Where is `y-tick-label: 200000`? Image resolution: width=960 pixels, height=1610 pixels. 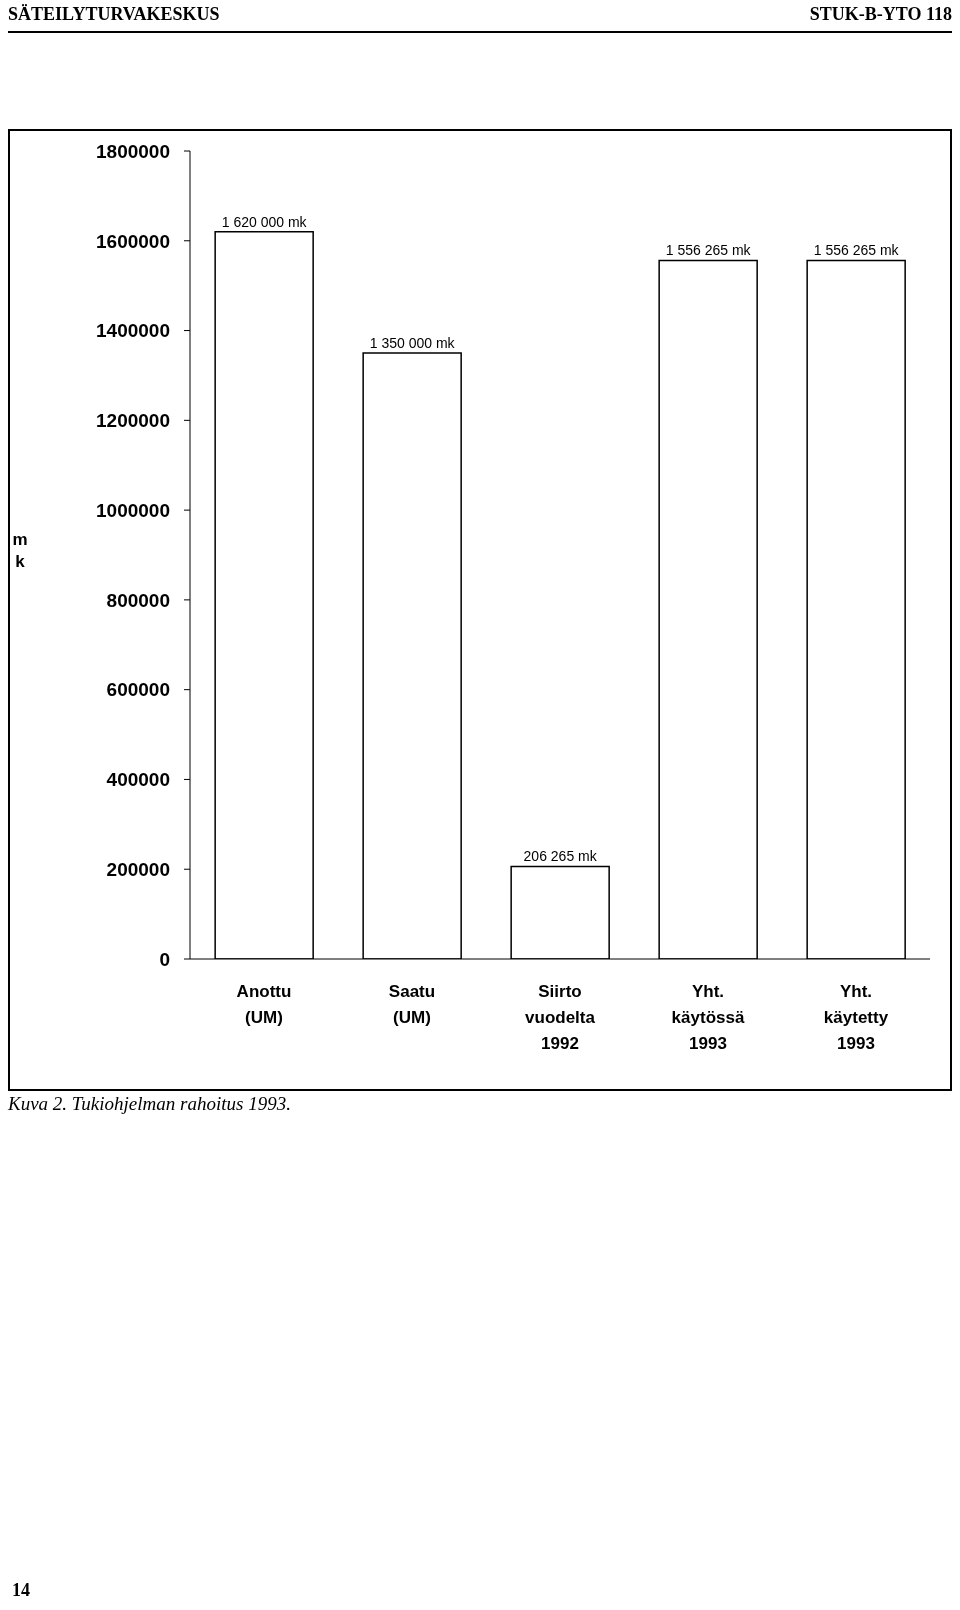
y-tick-label: 200000 is located at coordinates (138, 869).